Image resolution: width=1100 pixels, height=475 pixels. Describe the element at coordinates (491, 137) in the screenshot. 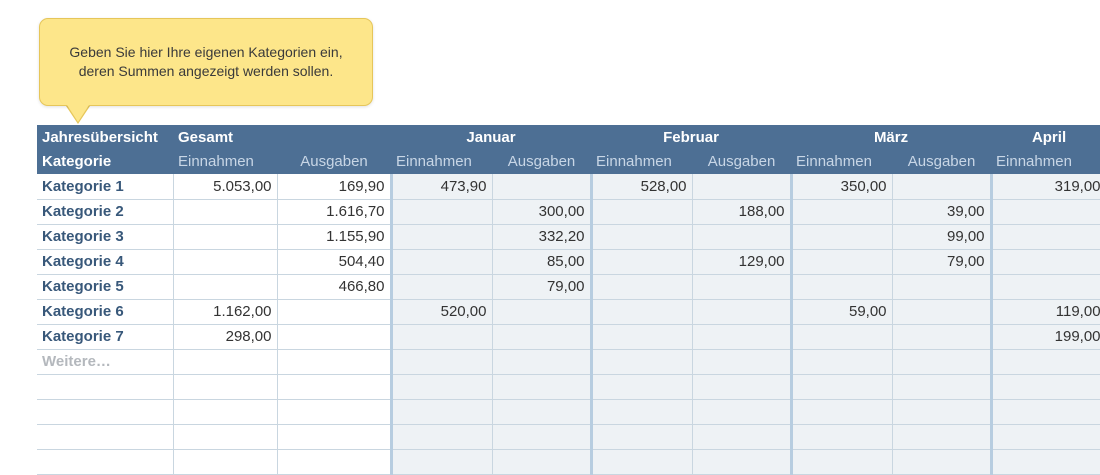

I see `header-month-januar: Januar` at that location.